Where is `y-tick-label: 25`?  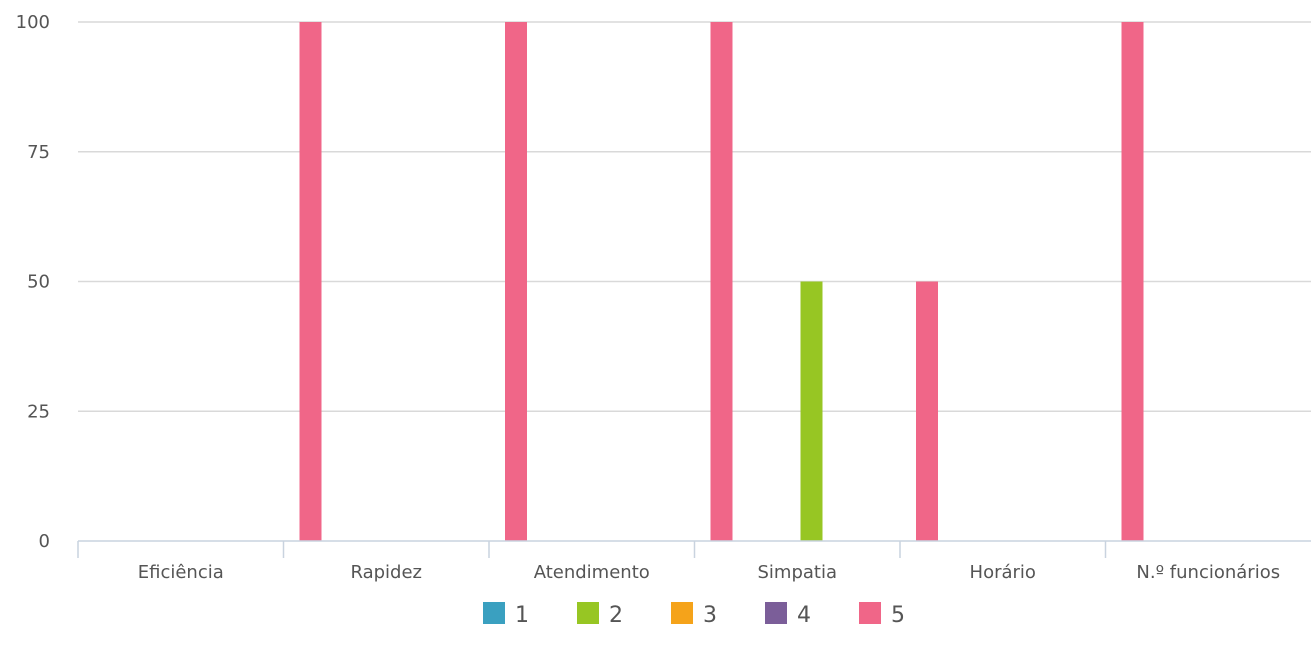 y-tick-label: 25 is located at coordinates (38, 411).